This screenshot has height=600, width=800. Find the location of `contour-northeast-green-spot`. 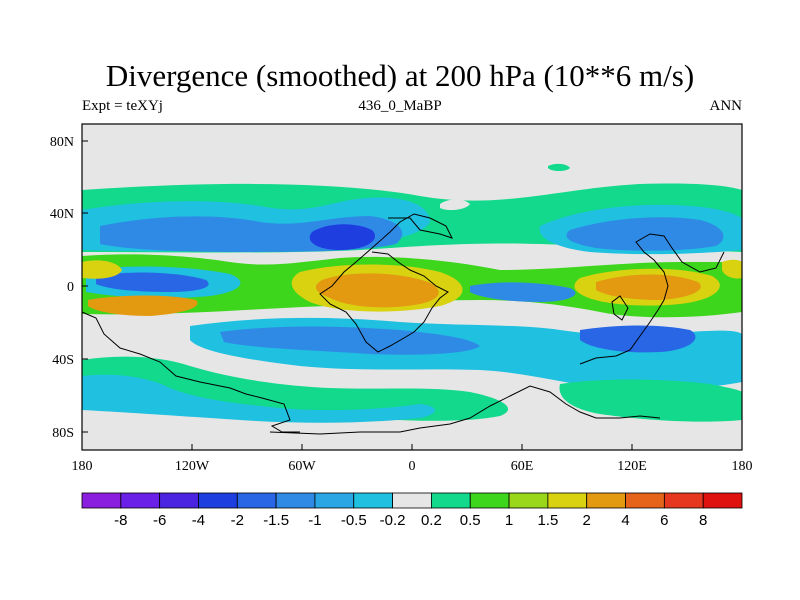

contour-northeast-green-spot is located at coordinates (559, 167).